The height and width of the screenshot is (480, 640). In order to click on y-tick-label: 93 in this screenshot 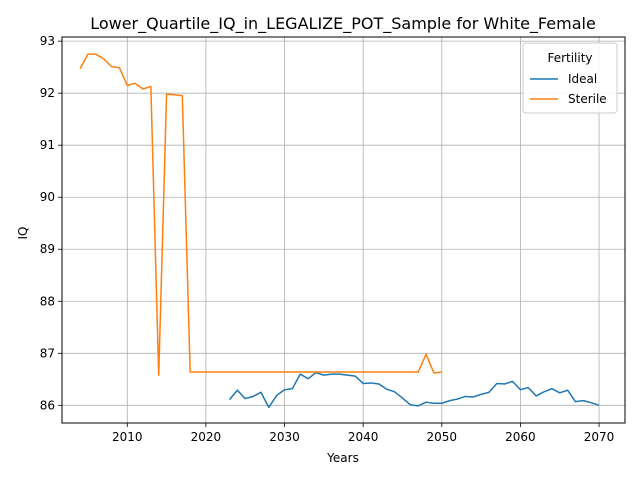, I will do `click(47, 41)`.